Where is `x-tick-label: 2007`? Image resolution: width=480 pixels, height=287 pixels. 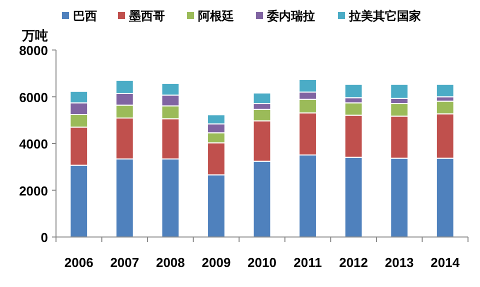 x-tick-label: 2007 is located at coordinates (125, 262).